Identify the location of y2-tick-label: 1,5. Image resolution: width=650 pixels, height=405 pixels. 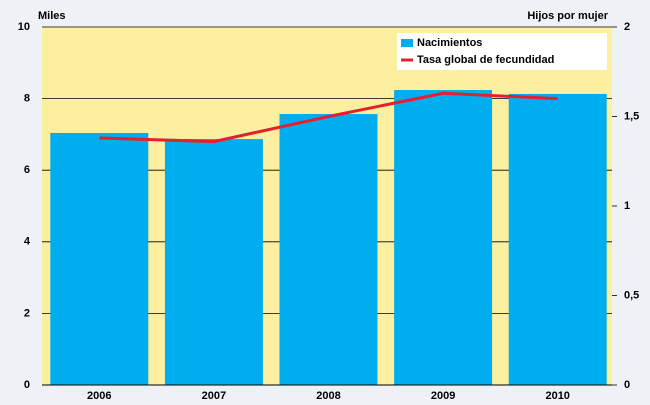
(631, 116).